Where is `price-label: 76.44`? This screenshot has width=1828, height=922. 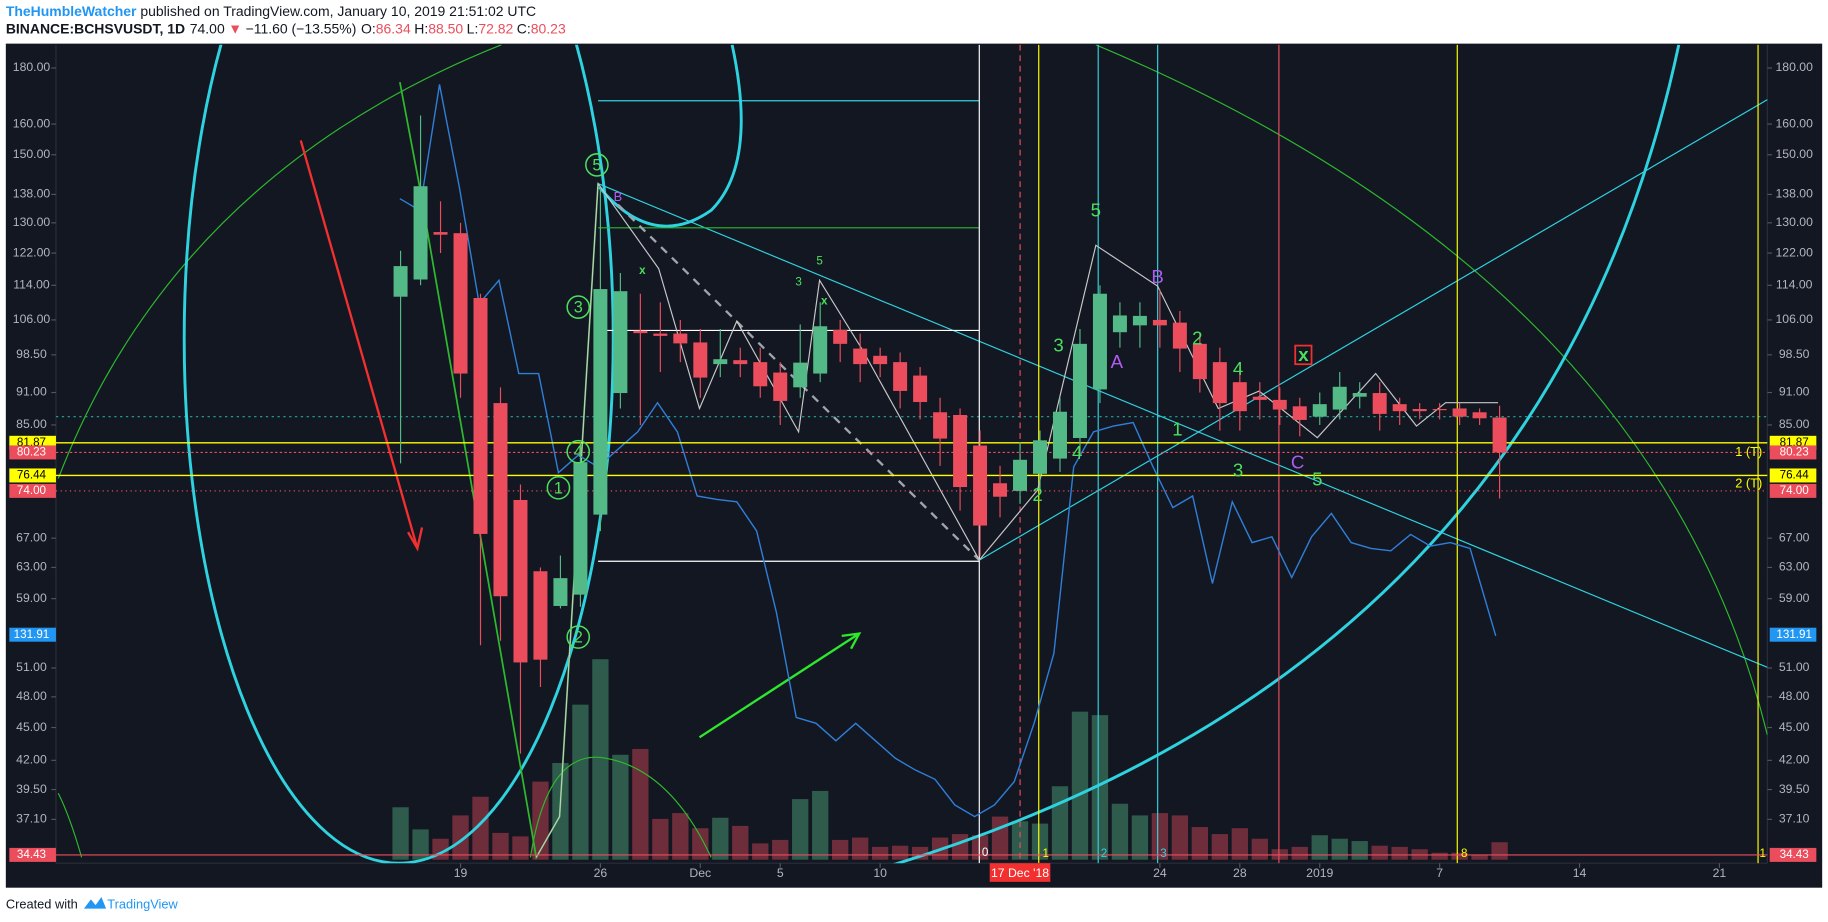
price-label: 76.44 is located at coordinates (1795, 475).